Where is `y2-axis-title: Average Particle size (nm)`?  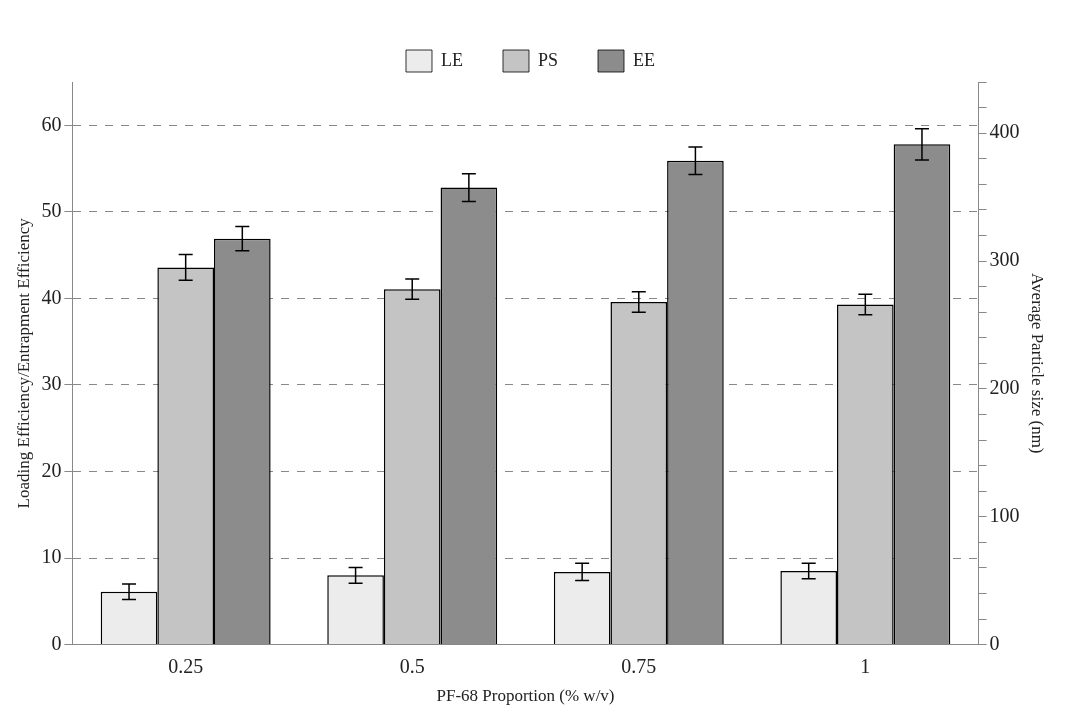 y2-axis-title: Average Particle size (nm) is located at coordinates (1038, 363).